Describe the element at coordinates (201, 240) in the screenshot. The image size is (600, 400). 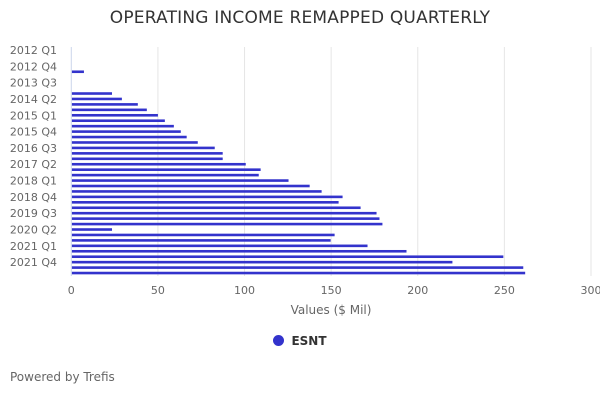
I see `bar-2020-q4` at that location.